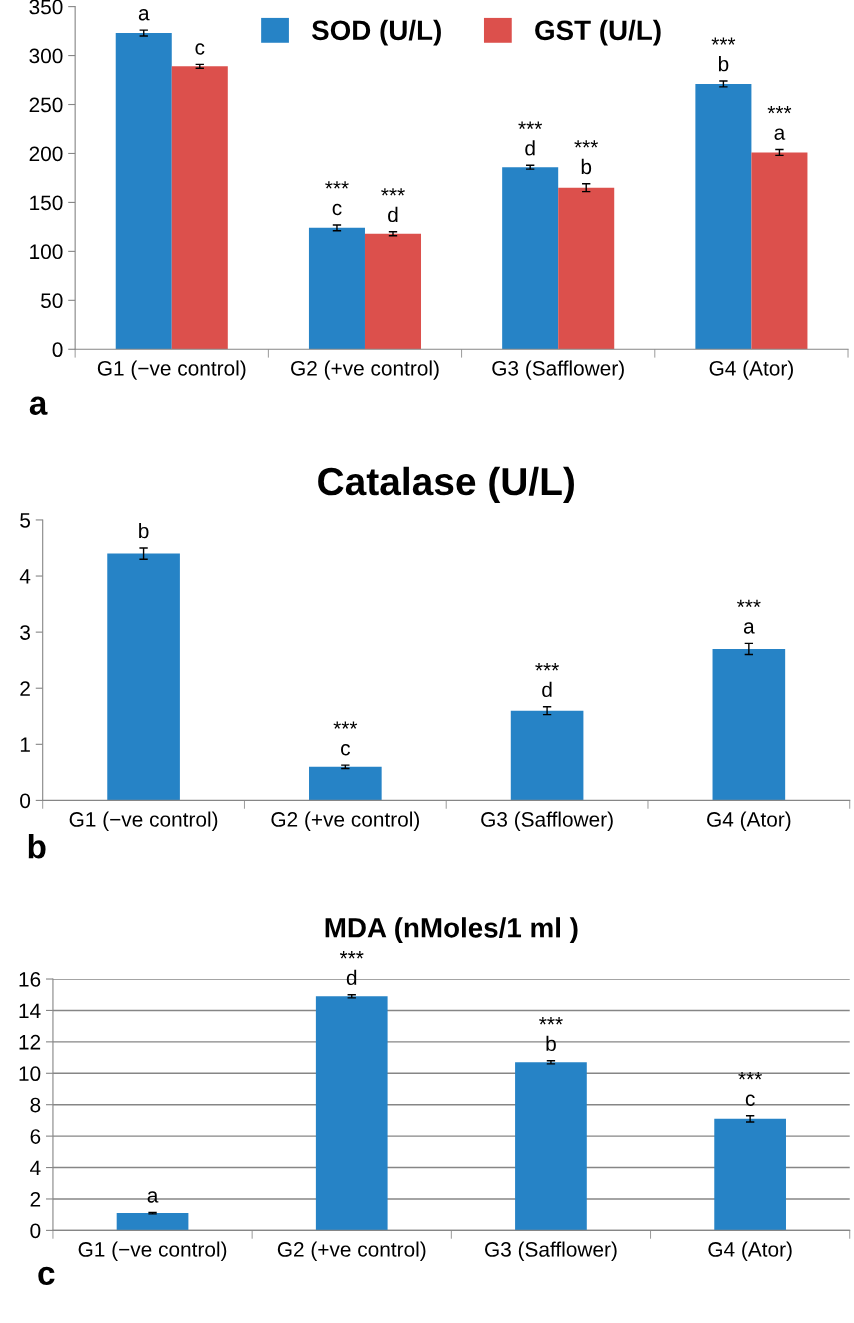 The image size is (854, 1323). Describe the element at coordinates (46, 56) in the screenshot. I see `y-tick-label: 300` at that location.